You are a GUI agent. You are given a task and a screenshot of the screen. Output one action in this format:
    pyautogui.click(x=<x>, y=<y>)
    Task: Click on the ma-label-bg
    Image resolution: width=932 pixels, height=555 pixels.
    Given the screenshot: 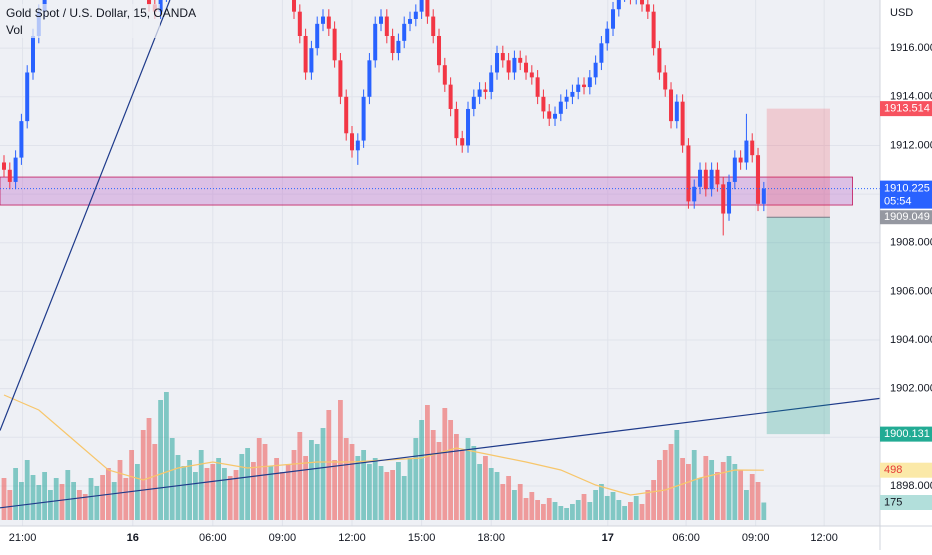 What is the action you would take?
    pyautogui.click(x=906, y=470)
    